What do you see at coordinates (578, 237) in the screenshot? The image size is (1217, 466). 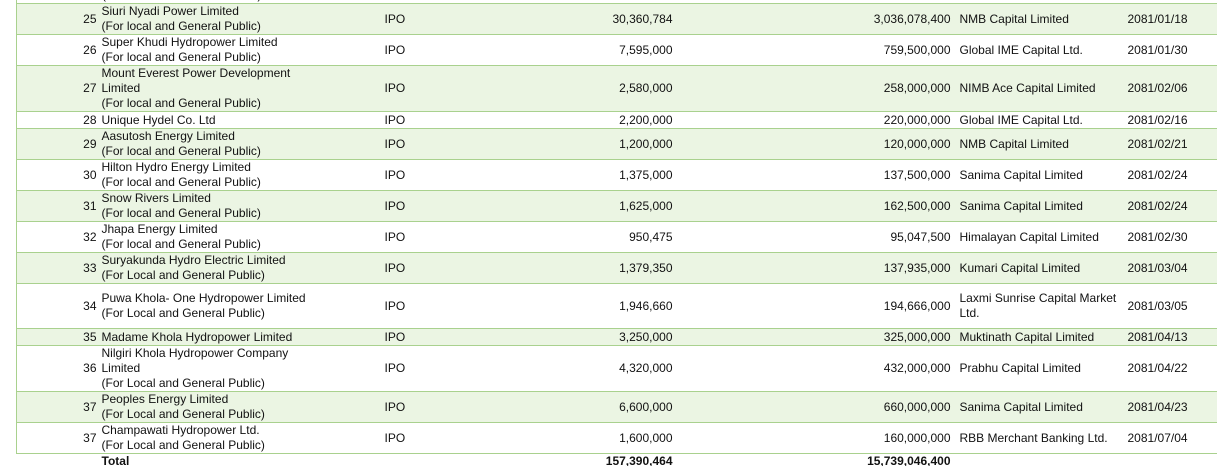 I see `units: 950,475` at bounding box center [578, 237].